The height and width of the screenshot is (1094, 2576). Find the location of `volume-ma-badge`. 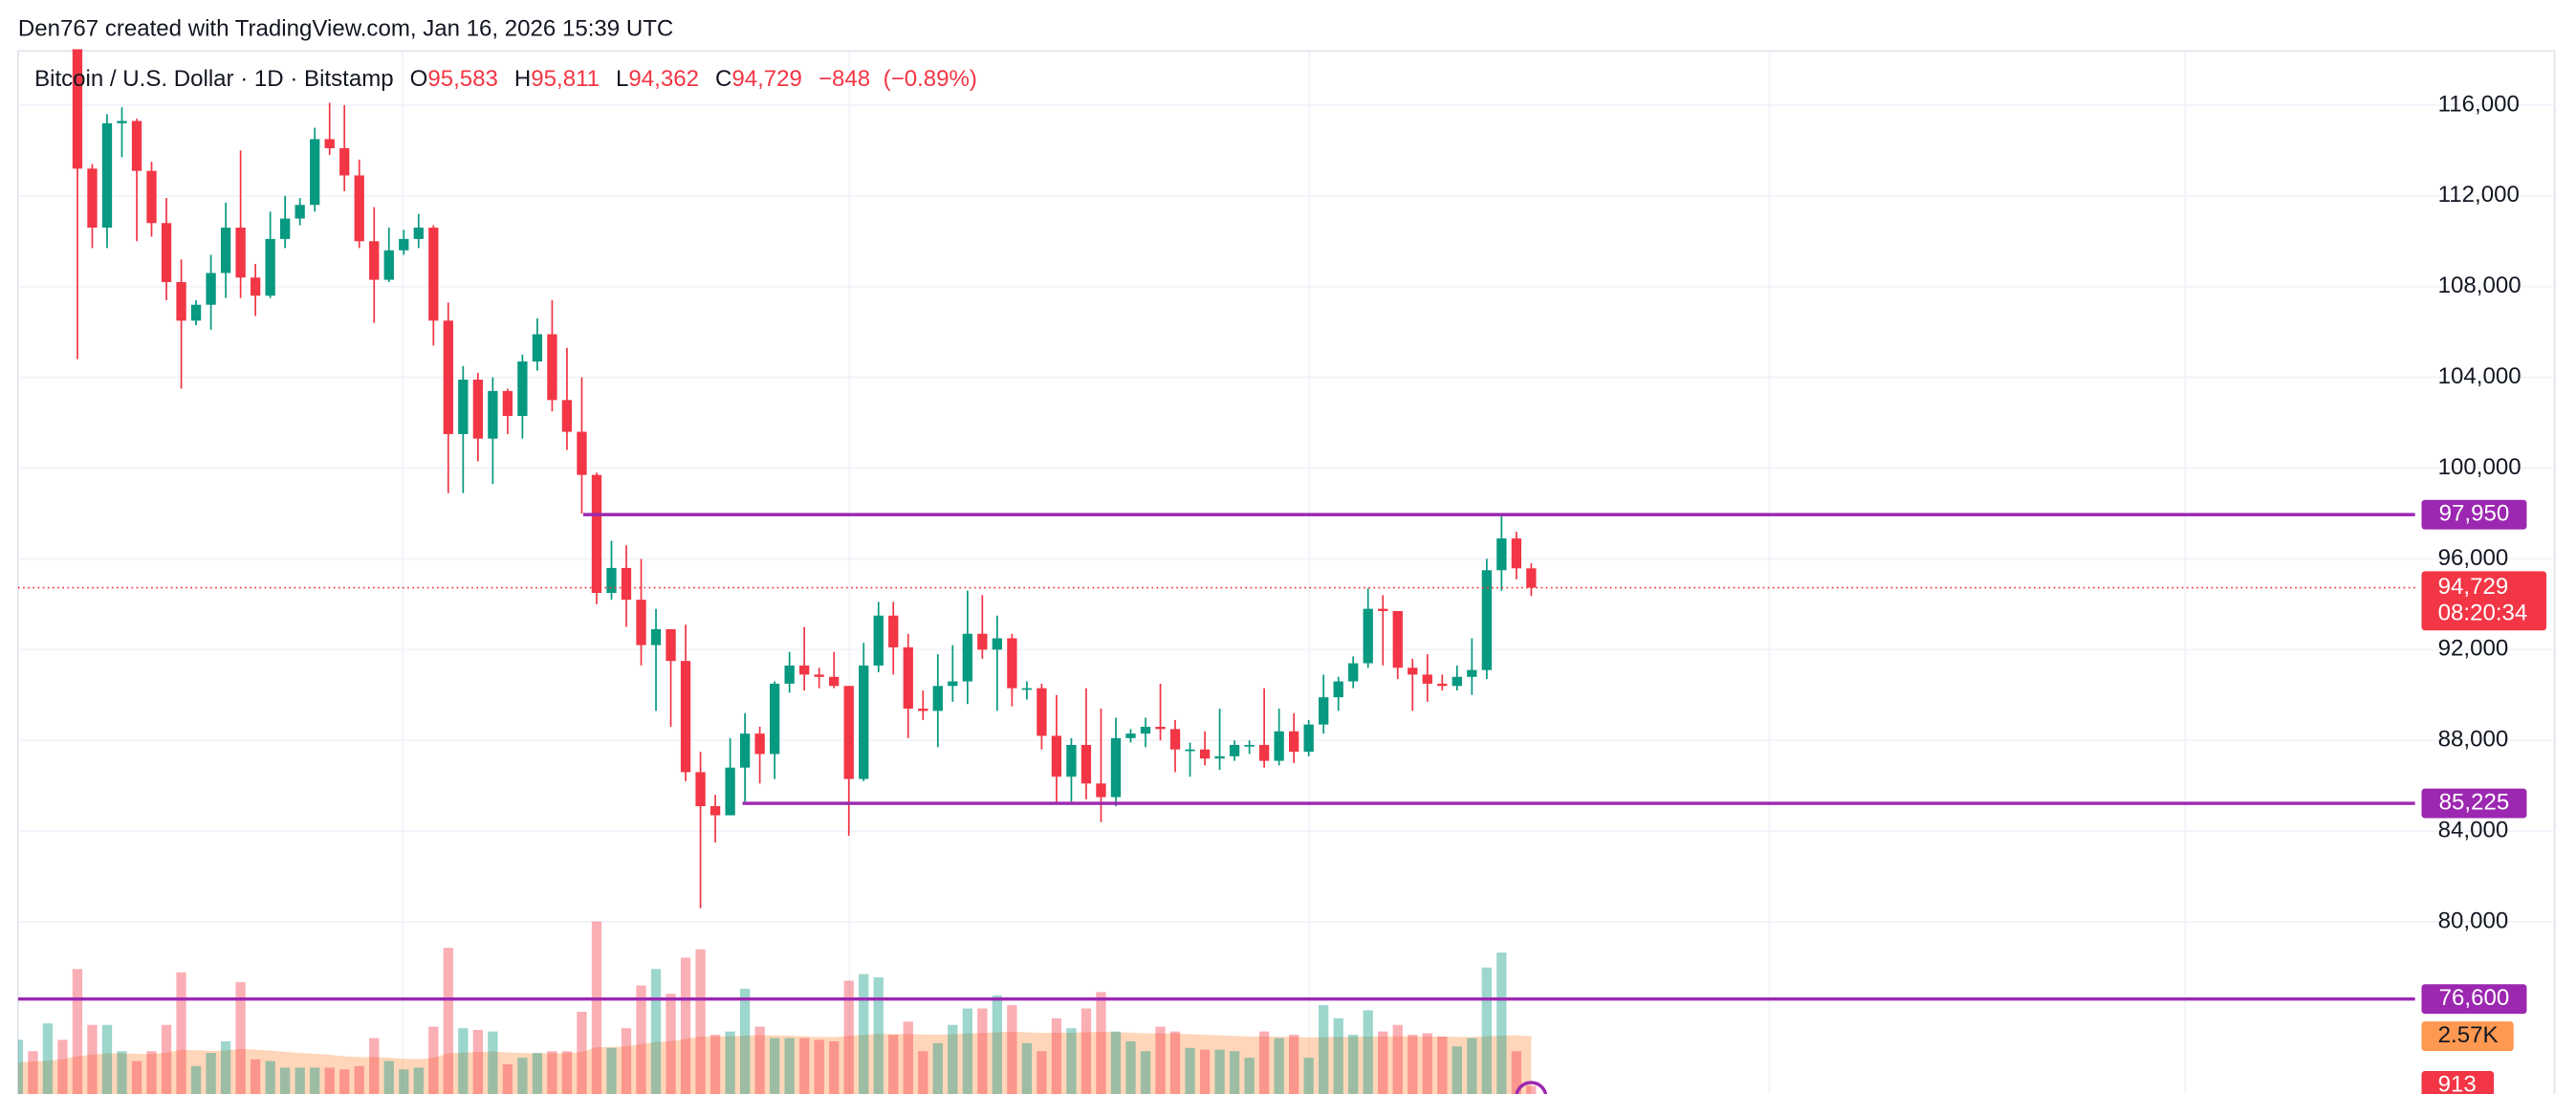

volume-ma-badge is located at coordinates (2467, 1036).